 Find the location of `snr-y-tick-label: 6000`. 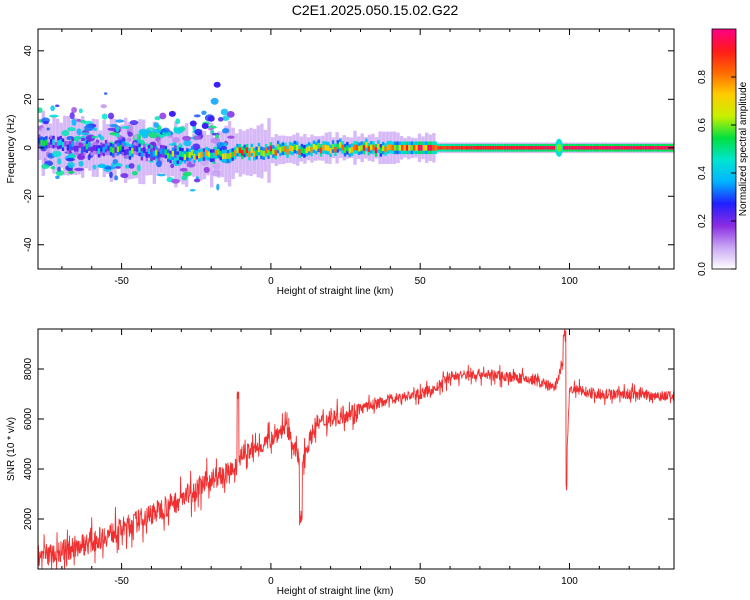

snr-y-tick-label: 6000 is located at coordinates (28, 418).